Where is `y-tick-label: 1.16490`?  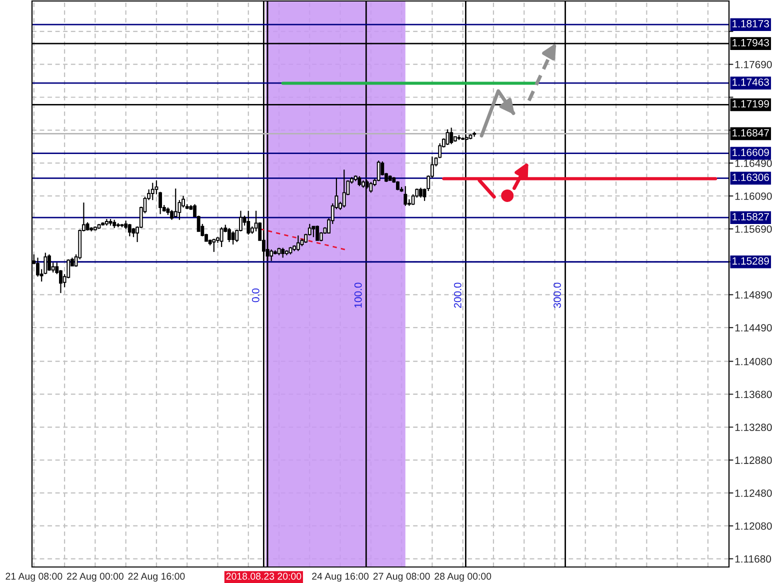
y-tick-label: 1.16490 is located at coordinates (753, 163).